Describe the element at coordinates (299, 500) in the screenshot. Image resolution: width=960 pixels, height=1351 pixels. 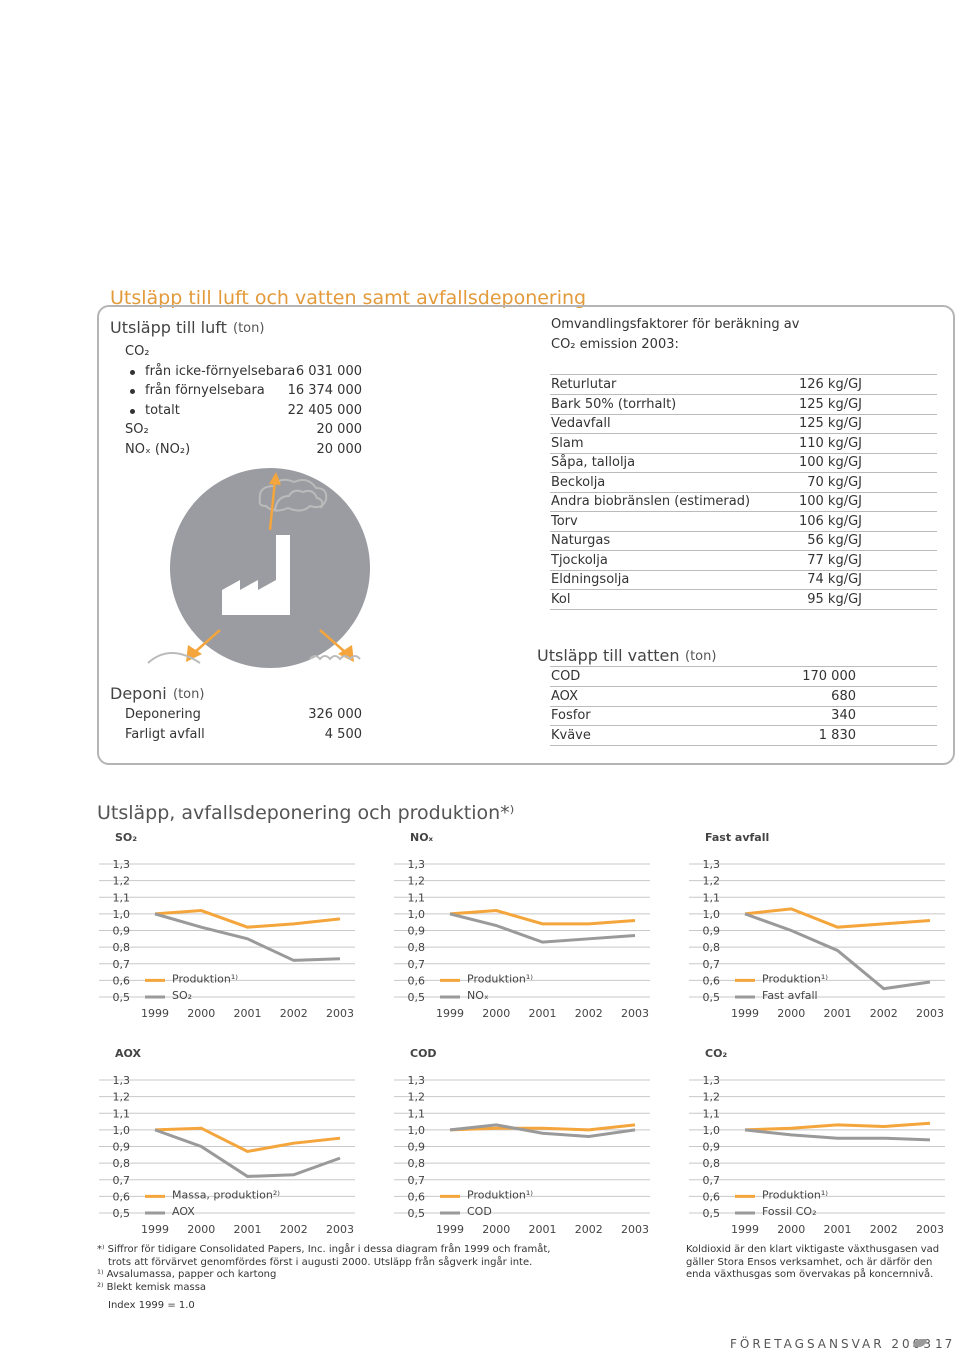
I see `cloud` at that location.